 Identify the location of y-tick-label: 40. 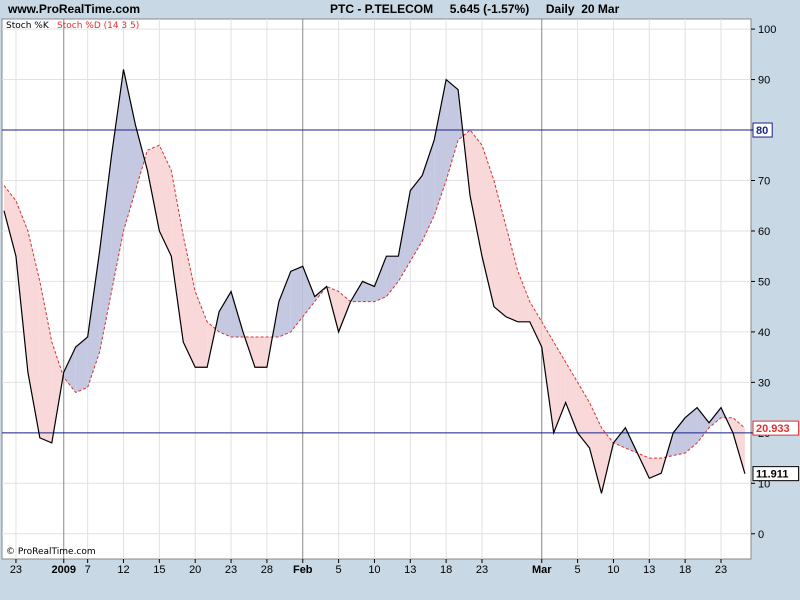
(764, 333).